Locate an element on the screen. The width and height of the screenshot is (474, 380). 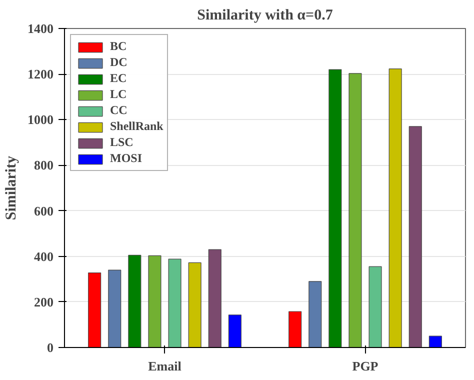
x-tick-label: PGP is located at coordinates (365, 366).